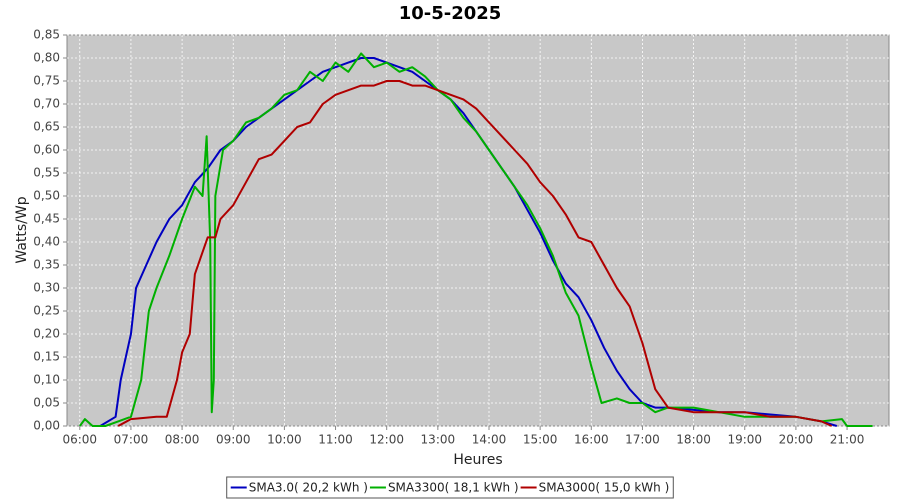 Image resolution: width=900 pixels, height=500 pixels. What do you see at coordinates (453, 488) in the screenshot?
I see `legend-label: SMA3300( 18,1 kWh )` at bounding box center [453, 488].